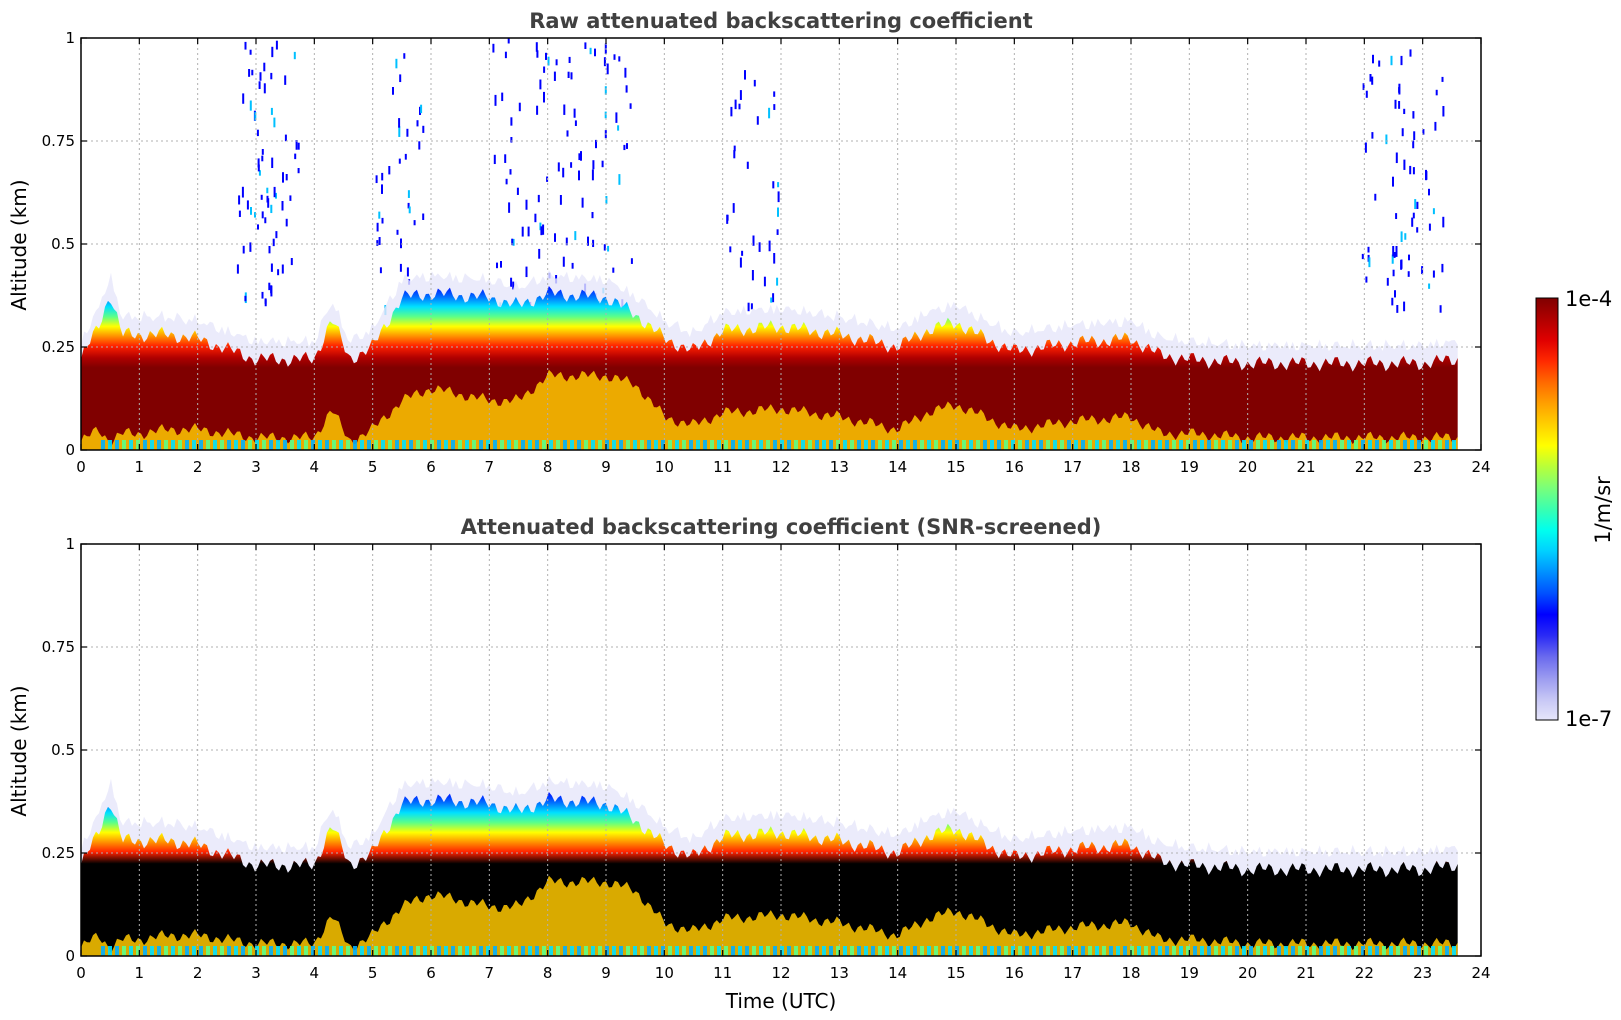 This screenshot has width=1621, height=1020. What do you see at coordinates (1364, 973) in the screenshot?
I see `x-tick-label: 22` at bounding box center [1364, 973].